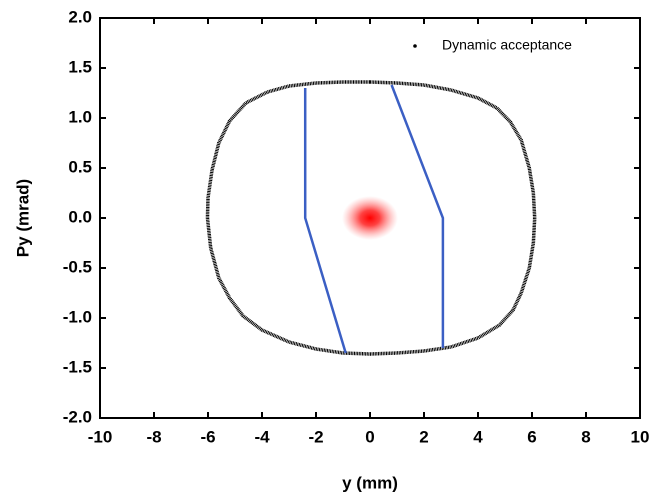  I want to click on x-tick-label: -4, so click(262, 436).